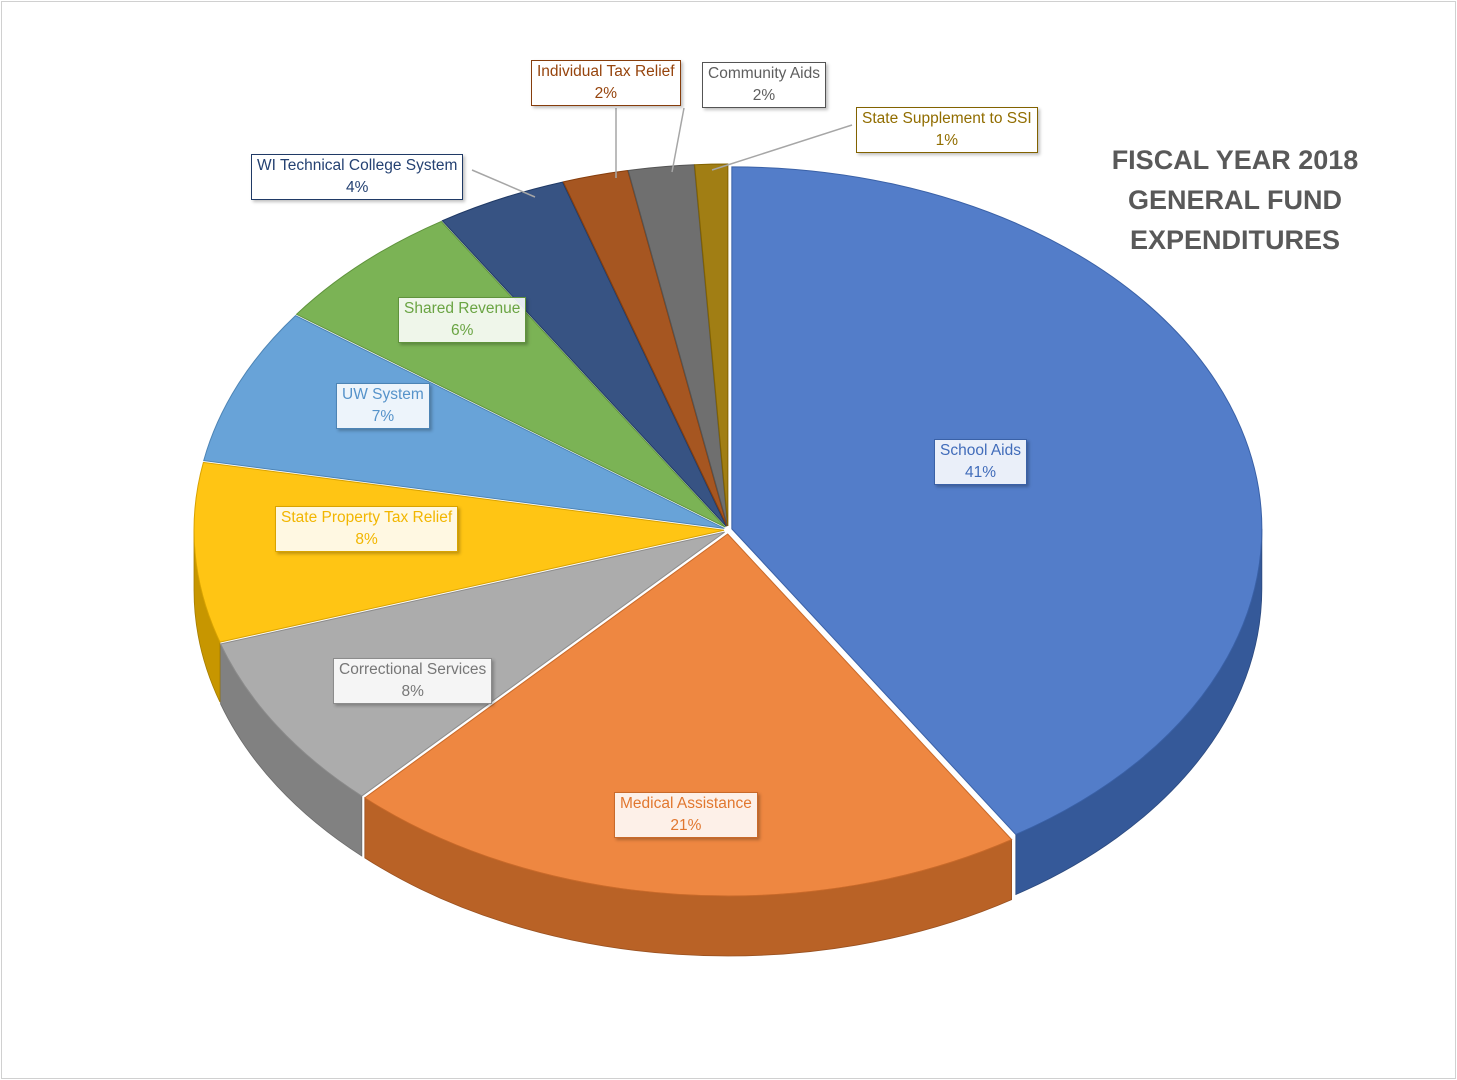  Describe the element at coordinates (462, 308) in the screenshot. I see `data-label-name: Shared Revenue` at that location.